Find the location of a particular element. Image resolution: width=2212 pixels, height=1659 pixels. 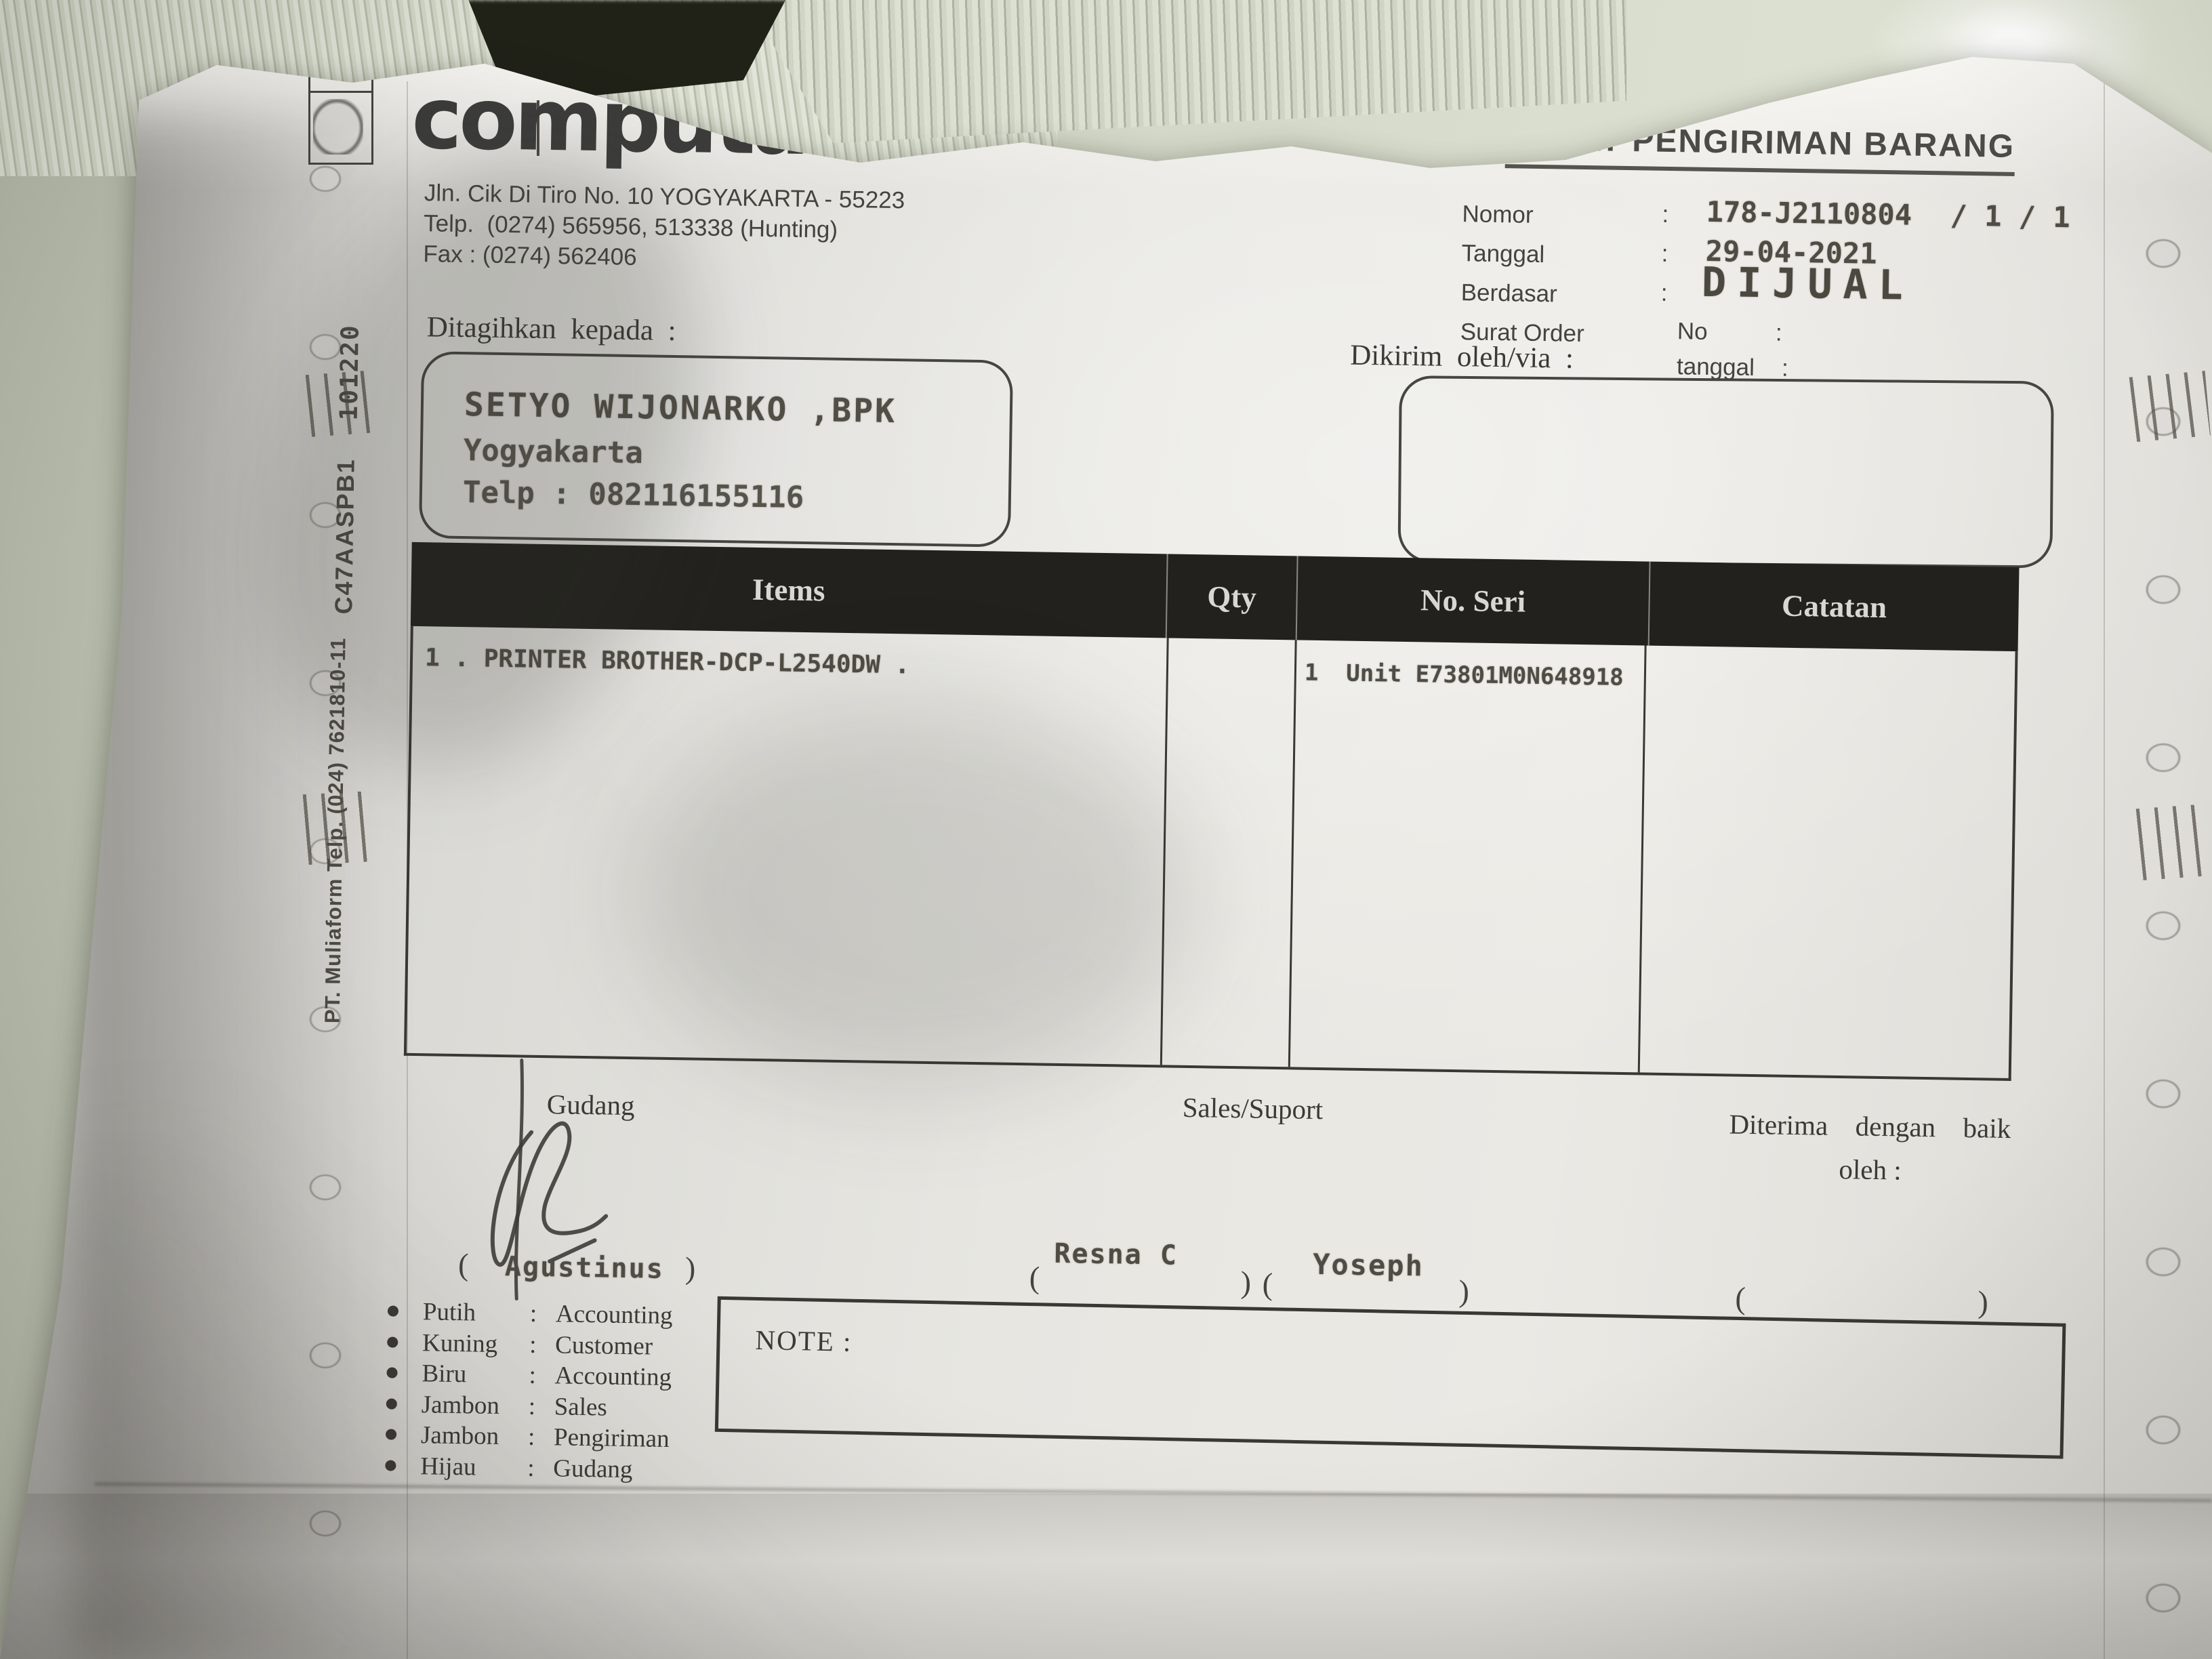

berdasar-label: Berdasar is located at coordinates (1509, 293).